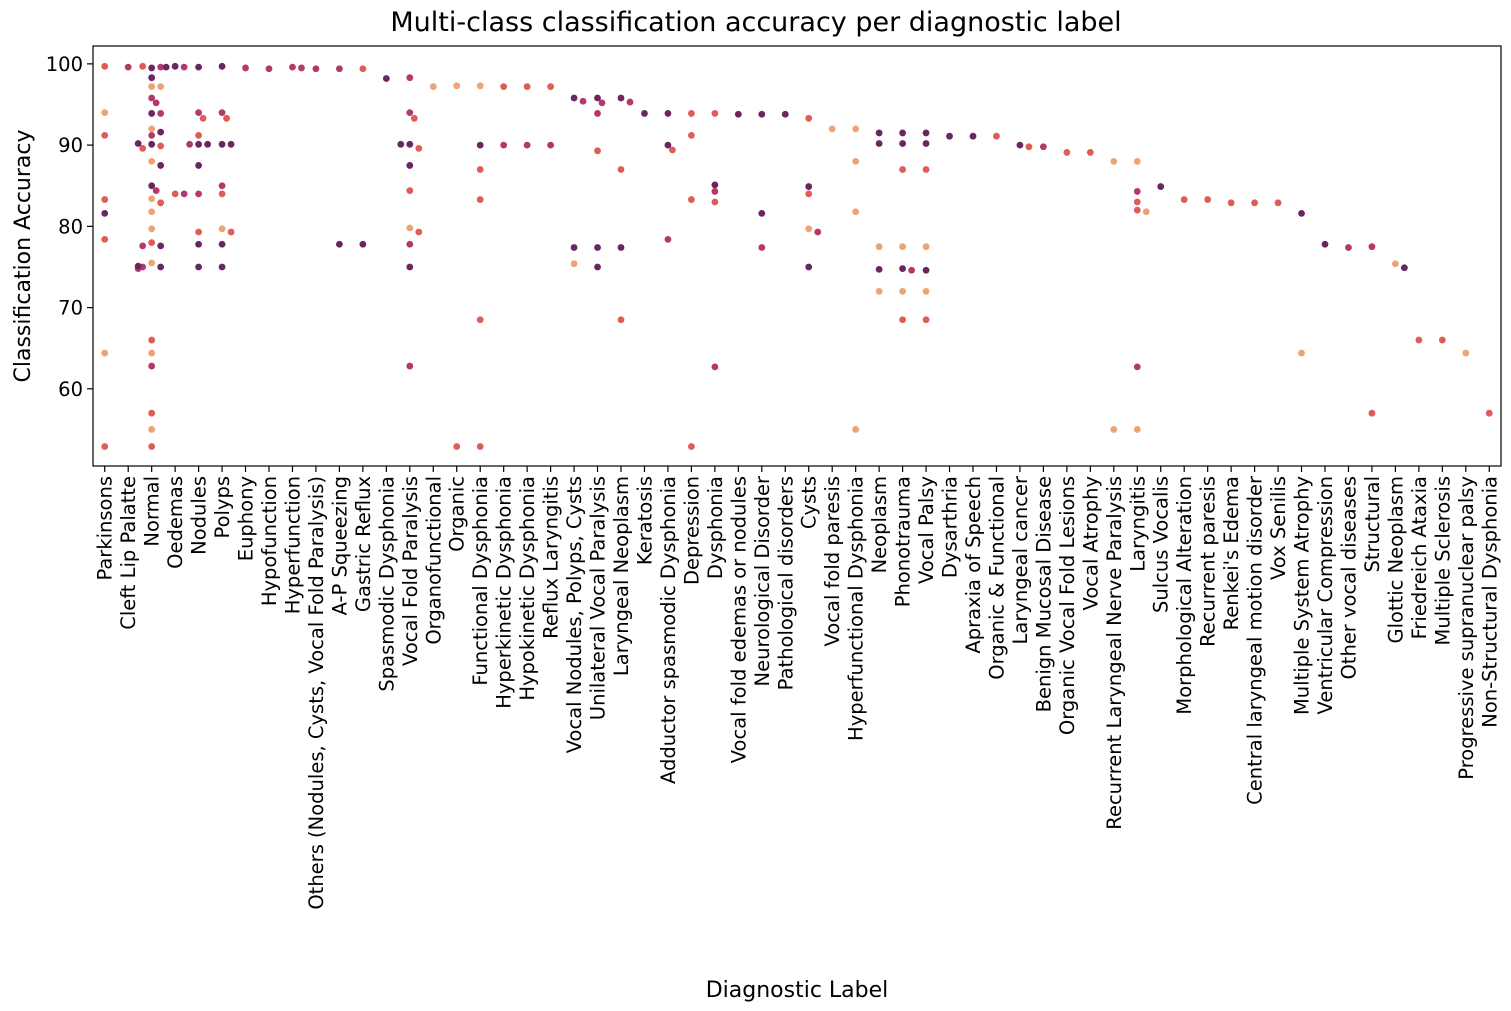  What do you see at coordinates (668, 630) in the screenshot?
I see `x-tick-label: Adductor spasmodic Dysphonia` at bounding box center [668, 630].